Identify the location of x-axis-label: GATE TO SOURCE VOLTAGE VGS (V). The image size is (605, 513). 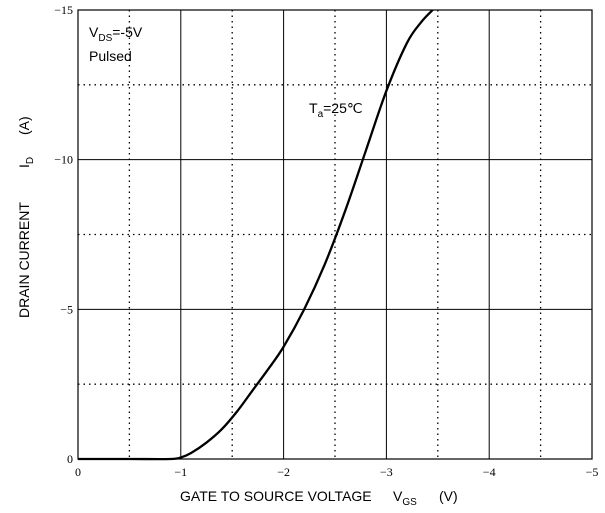
(319, 498).